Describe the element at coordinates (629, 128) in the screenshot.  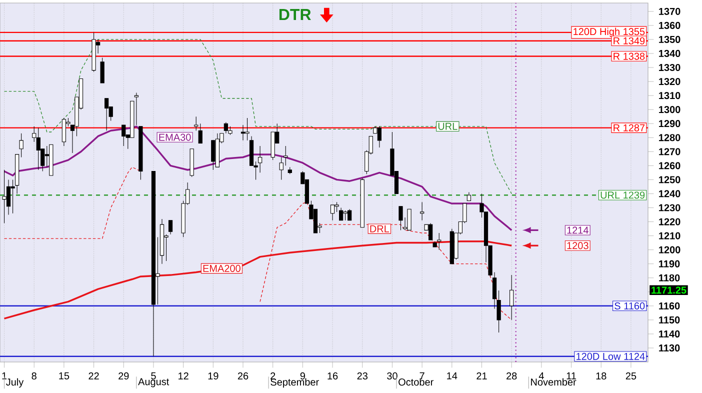
I see `ref-line-label: R 1287` at that location.